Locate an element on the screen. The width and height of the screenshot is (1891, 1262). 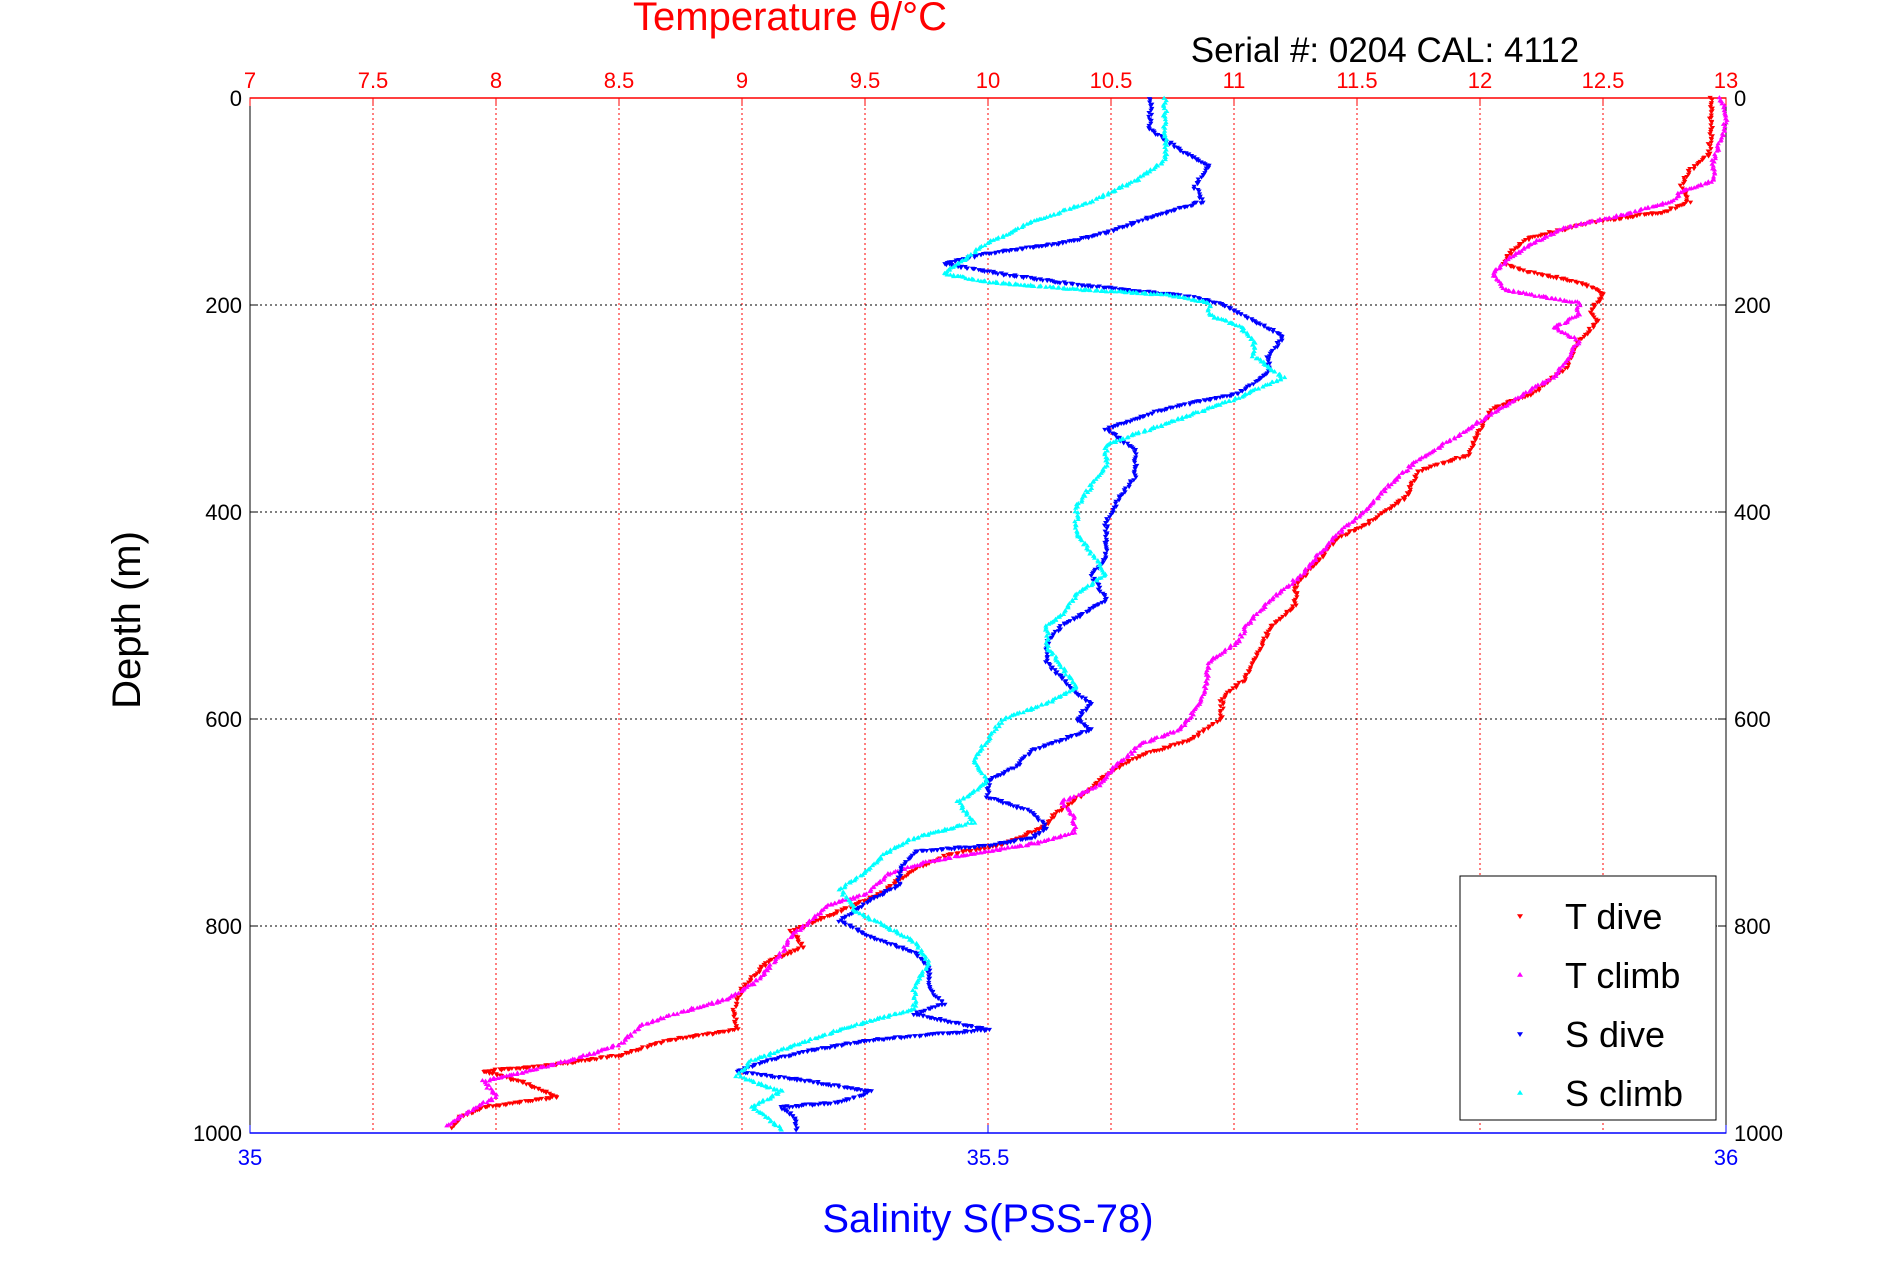
temp-axis-tick-label: 12.5 is located at coordinates (1603, 80).